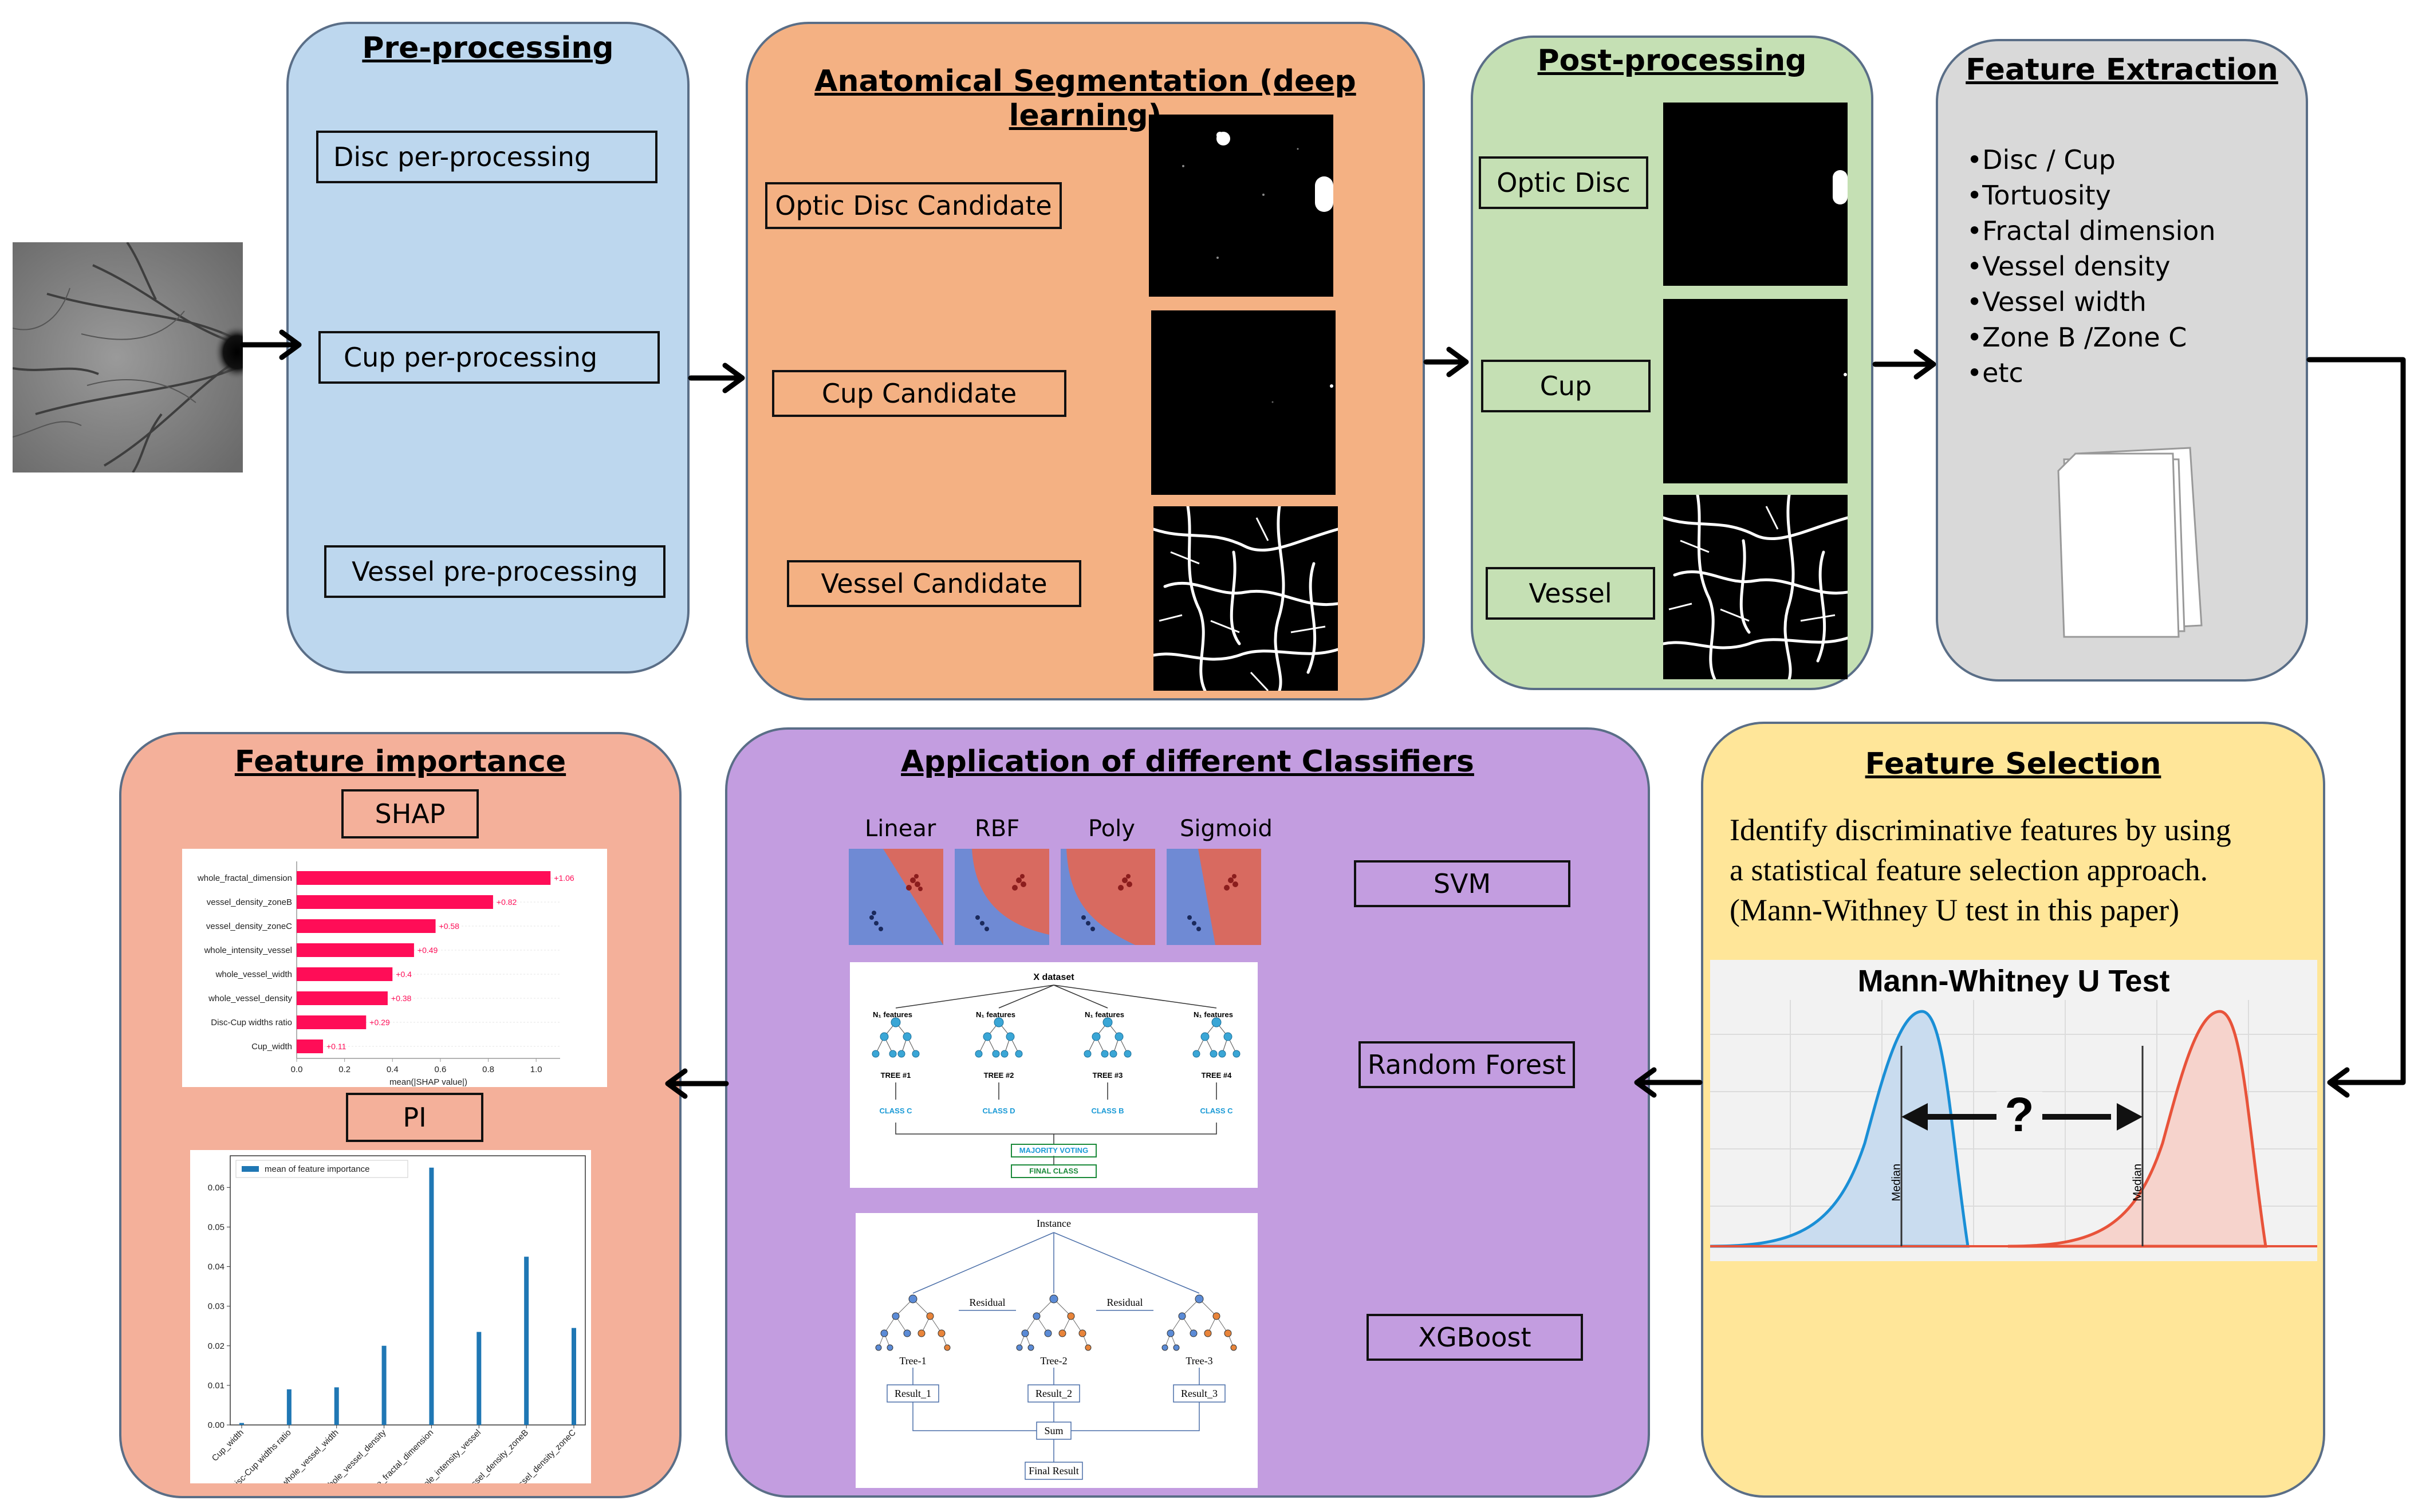  What do you see at coordinates (1896, 1182) in the screenshot?
I see `median-label-left: Median` at bounding box center [1896, 1182].